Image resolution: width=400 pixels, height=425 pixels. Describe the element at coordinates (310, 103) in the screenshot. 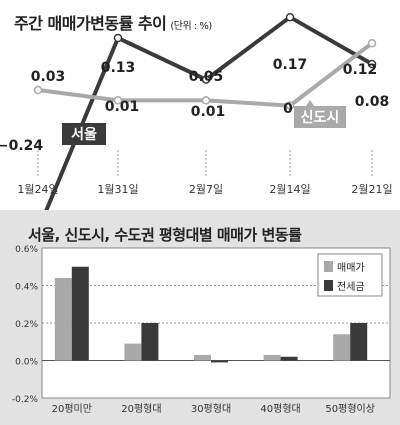

I see `series-tag-pointer` at that location.